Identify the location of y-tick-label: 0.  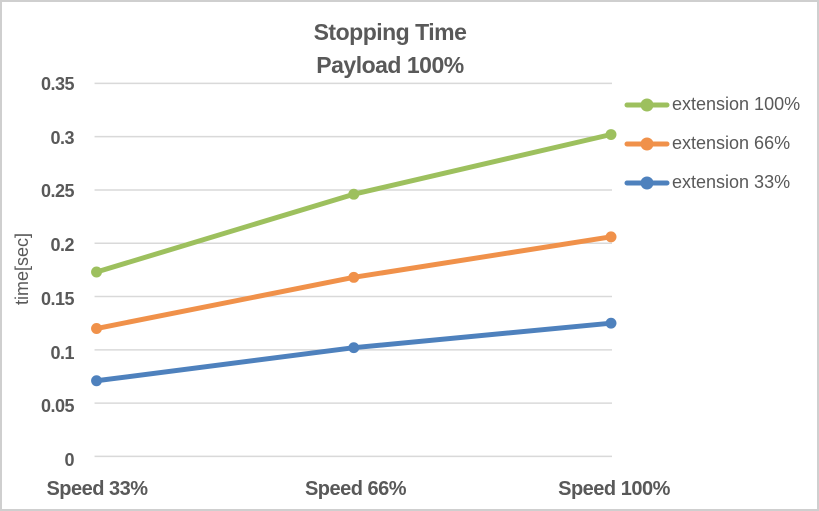
(69, 460).